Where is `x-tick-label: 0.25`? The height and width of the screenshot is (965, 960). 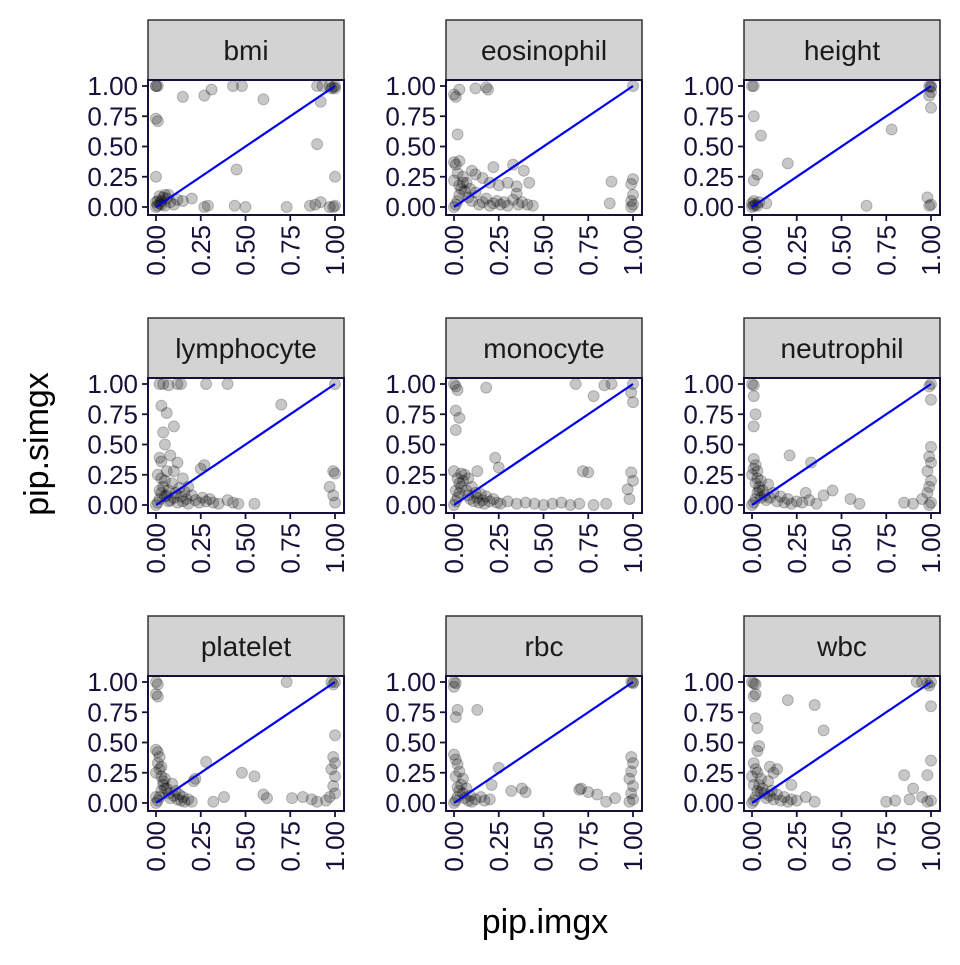
x-tick-label: 0.25 is located at coordinates (797, 548).